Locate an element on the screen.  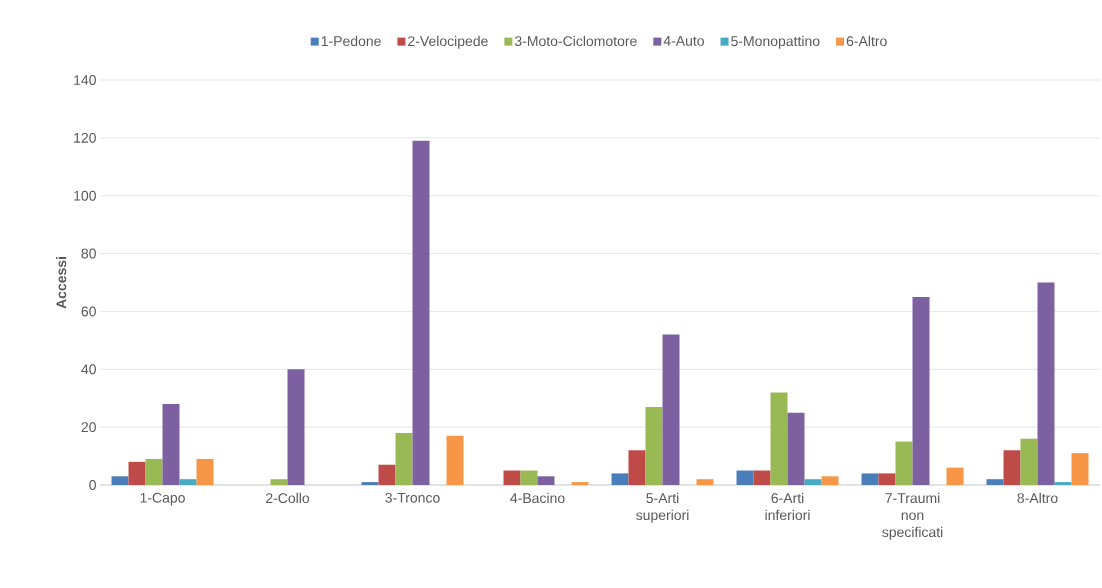
y-tick-label: 80 is located at coordinates (88, 253).